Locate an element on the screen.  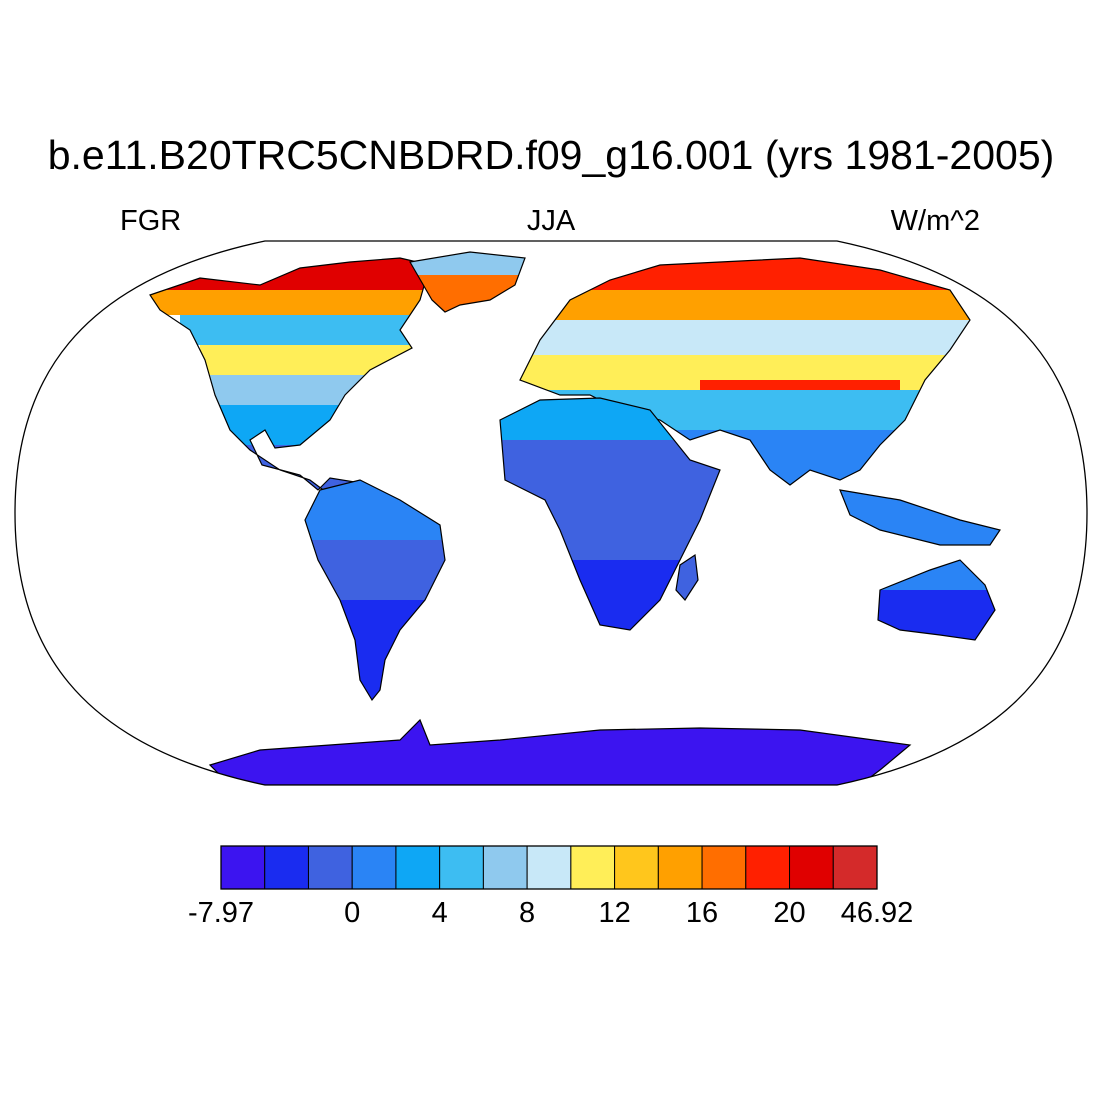
colorbar-tick-label: 12 is located at coordinates (614, 913).